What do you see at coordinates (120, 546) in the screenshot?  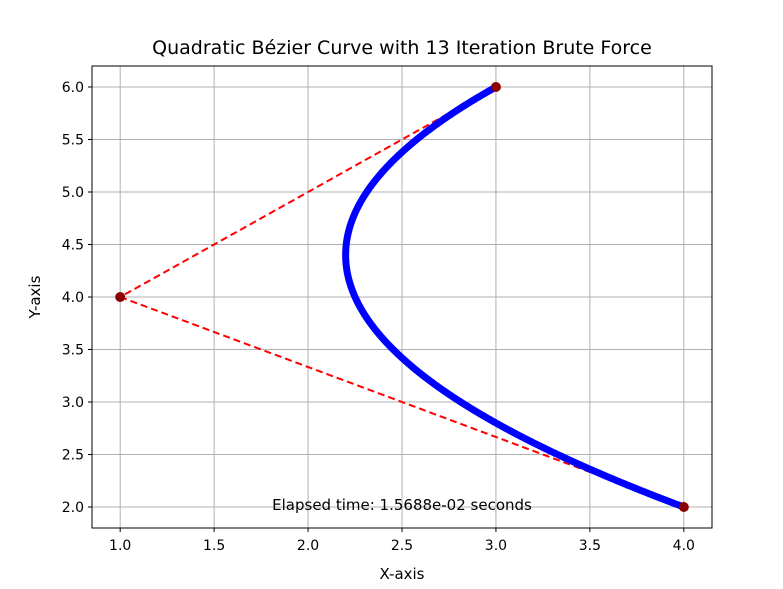 I see `x-tick-label: 1.0` at bounding box center [120, 546].